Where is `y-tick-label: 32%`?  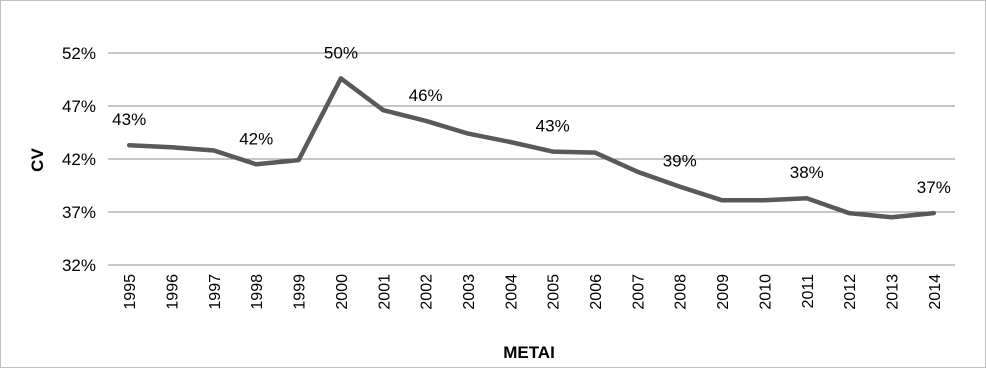 y-tick-label: 32% is located at coordinates (79, 265).